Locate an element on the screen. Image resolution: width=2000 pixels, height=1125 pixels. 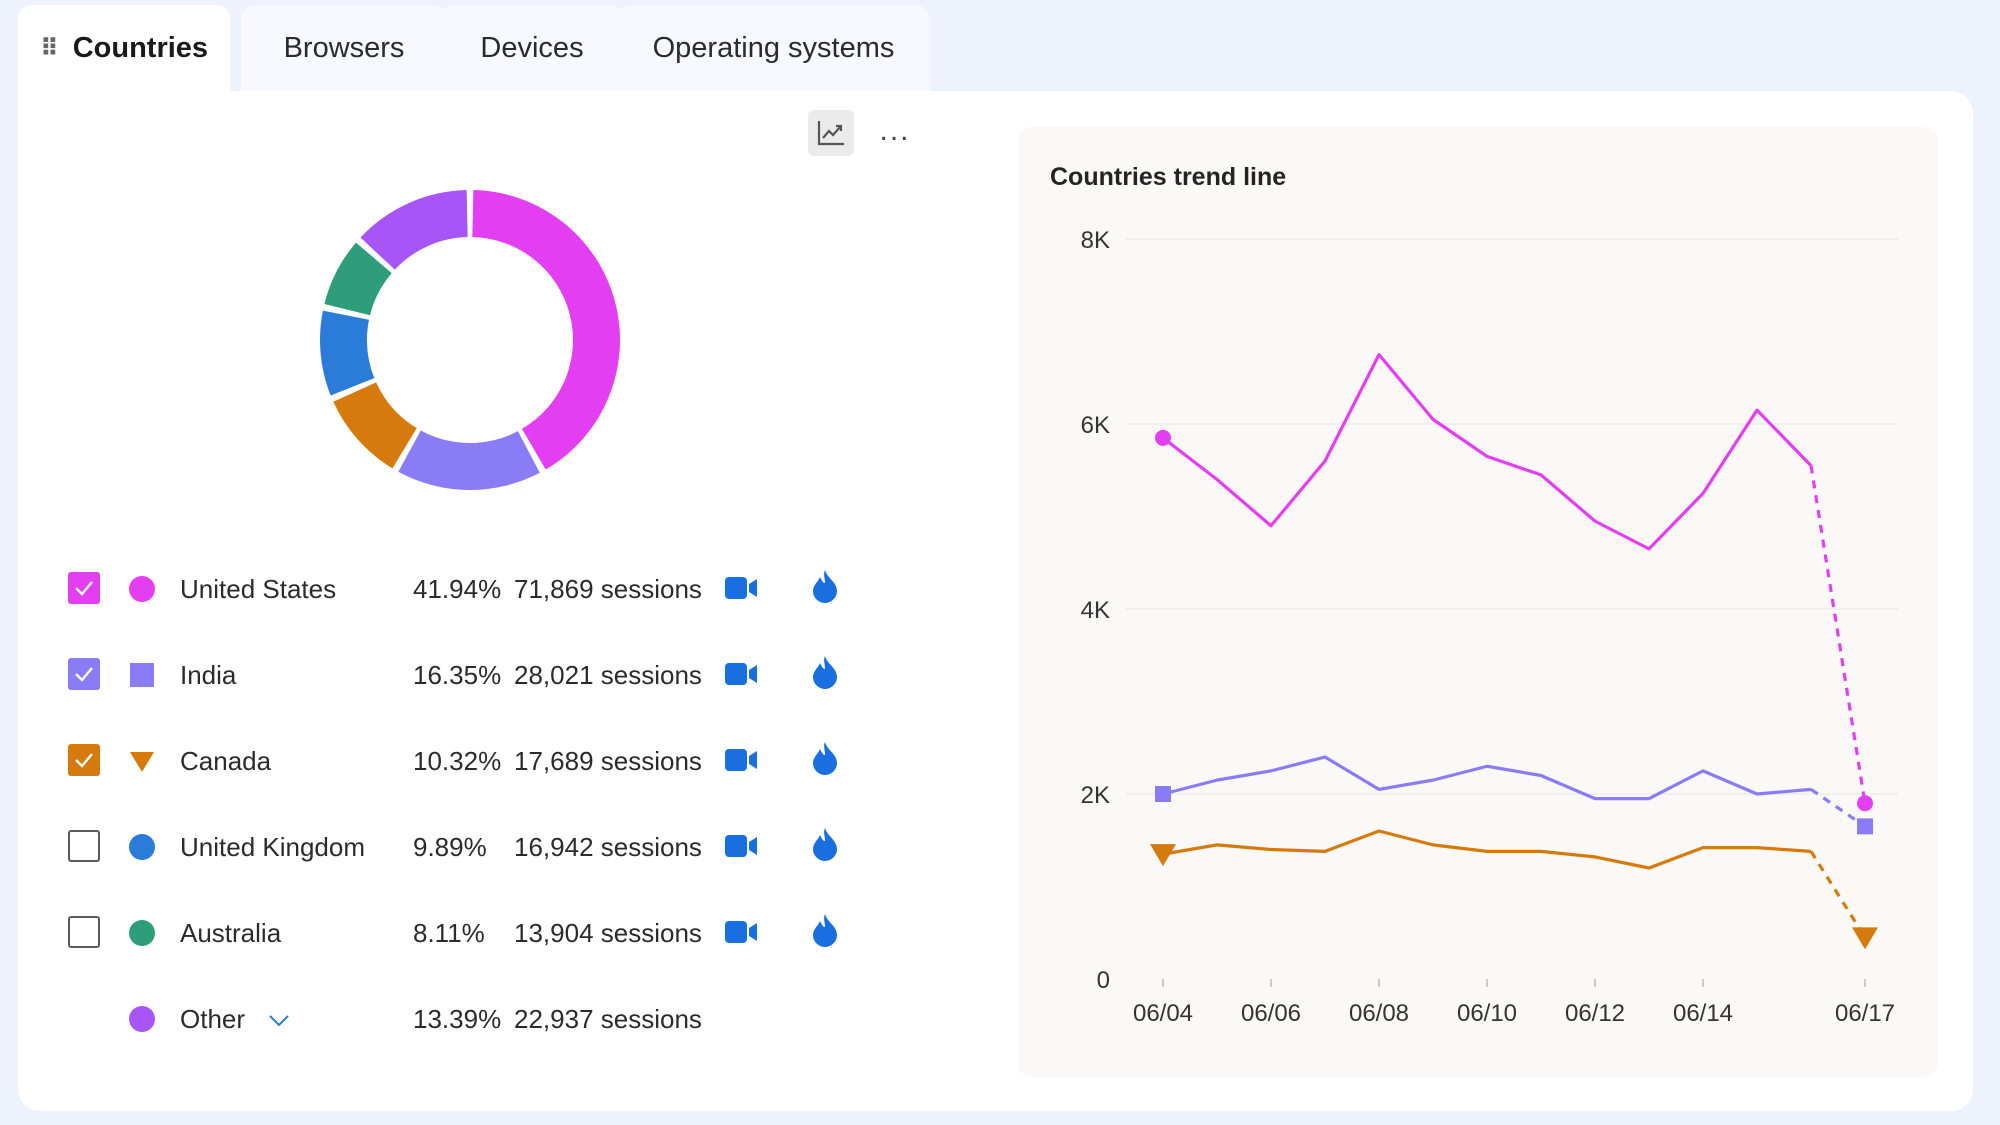
series-projection-canada is located at coordinates (1838, 894).